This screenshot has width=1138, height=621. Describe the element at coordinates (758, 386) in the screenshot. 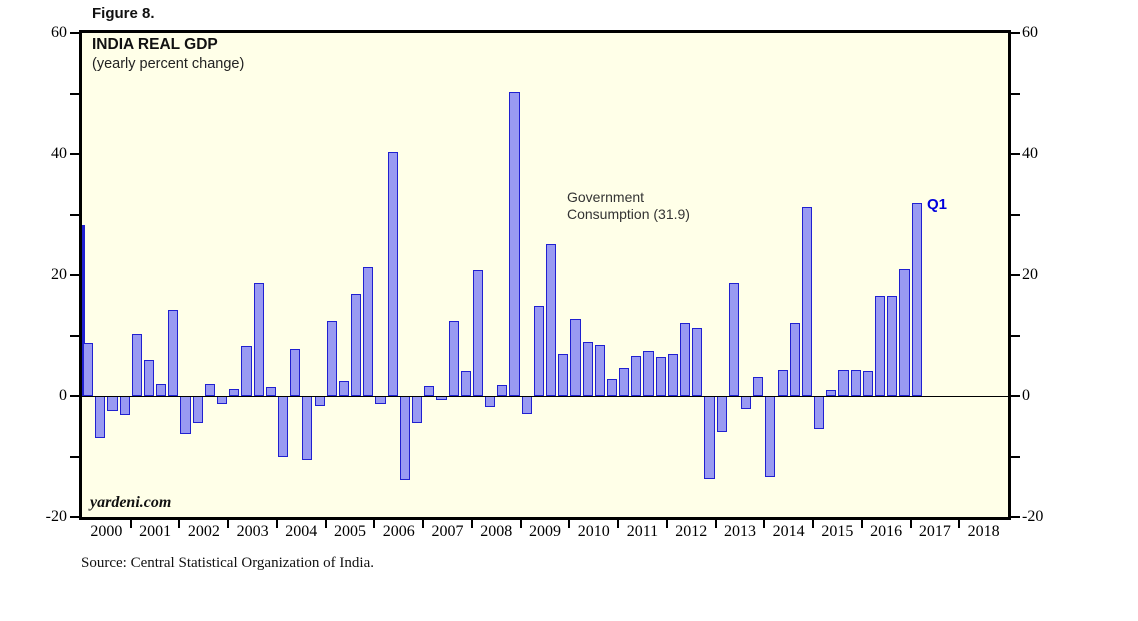

I see `bar-2013-q4` at that location.